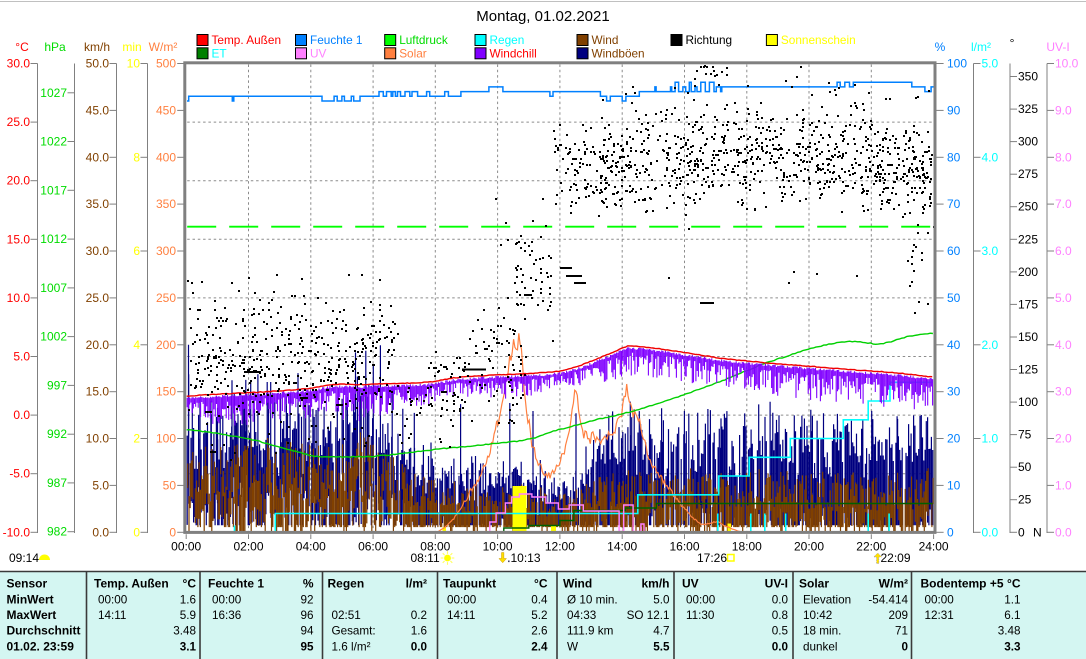 The image size is (1086, 659). What do you see at coordinates (1028, 370) in the screenshot?
I see `svg-text: 125` at bounding box center [1028, 370].